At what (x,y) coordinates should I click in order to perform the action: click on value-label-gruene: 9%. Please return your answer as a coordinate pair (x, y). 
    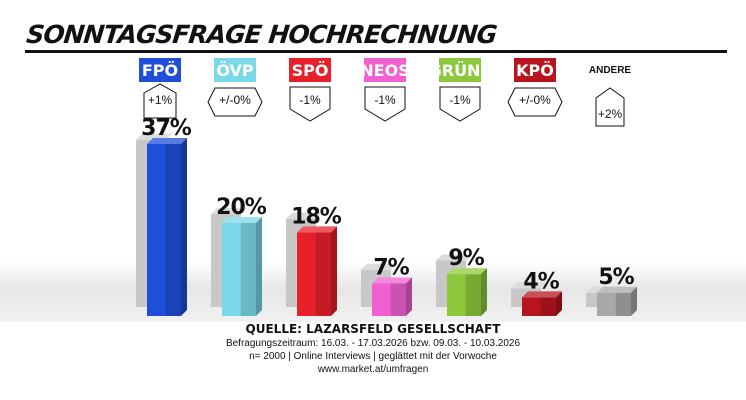
    Looking at the image, I should click on (466, 258).